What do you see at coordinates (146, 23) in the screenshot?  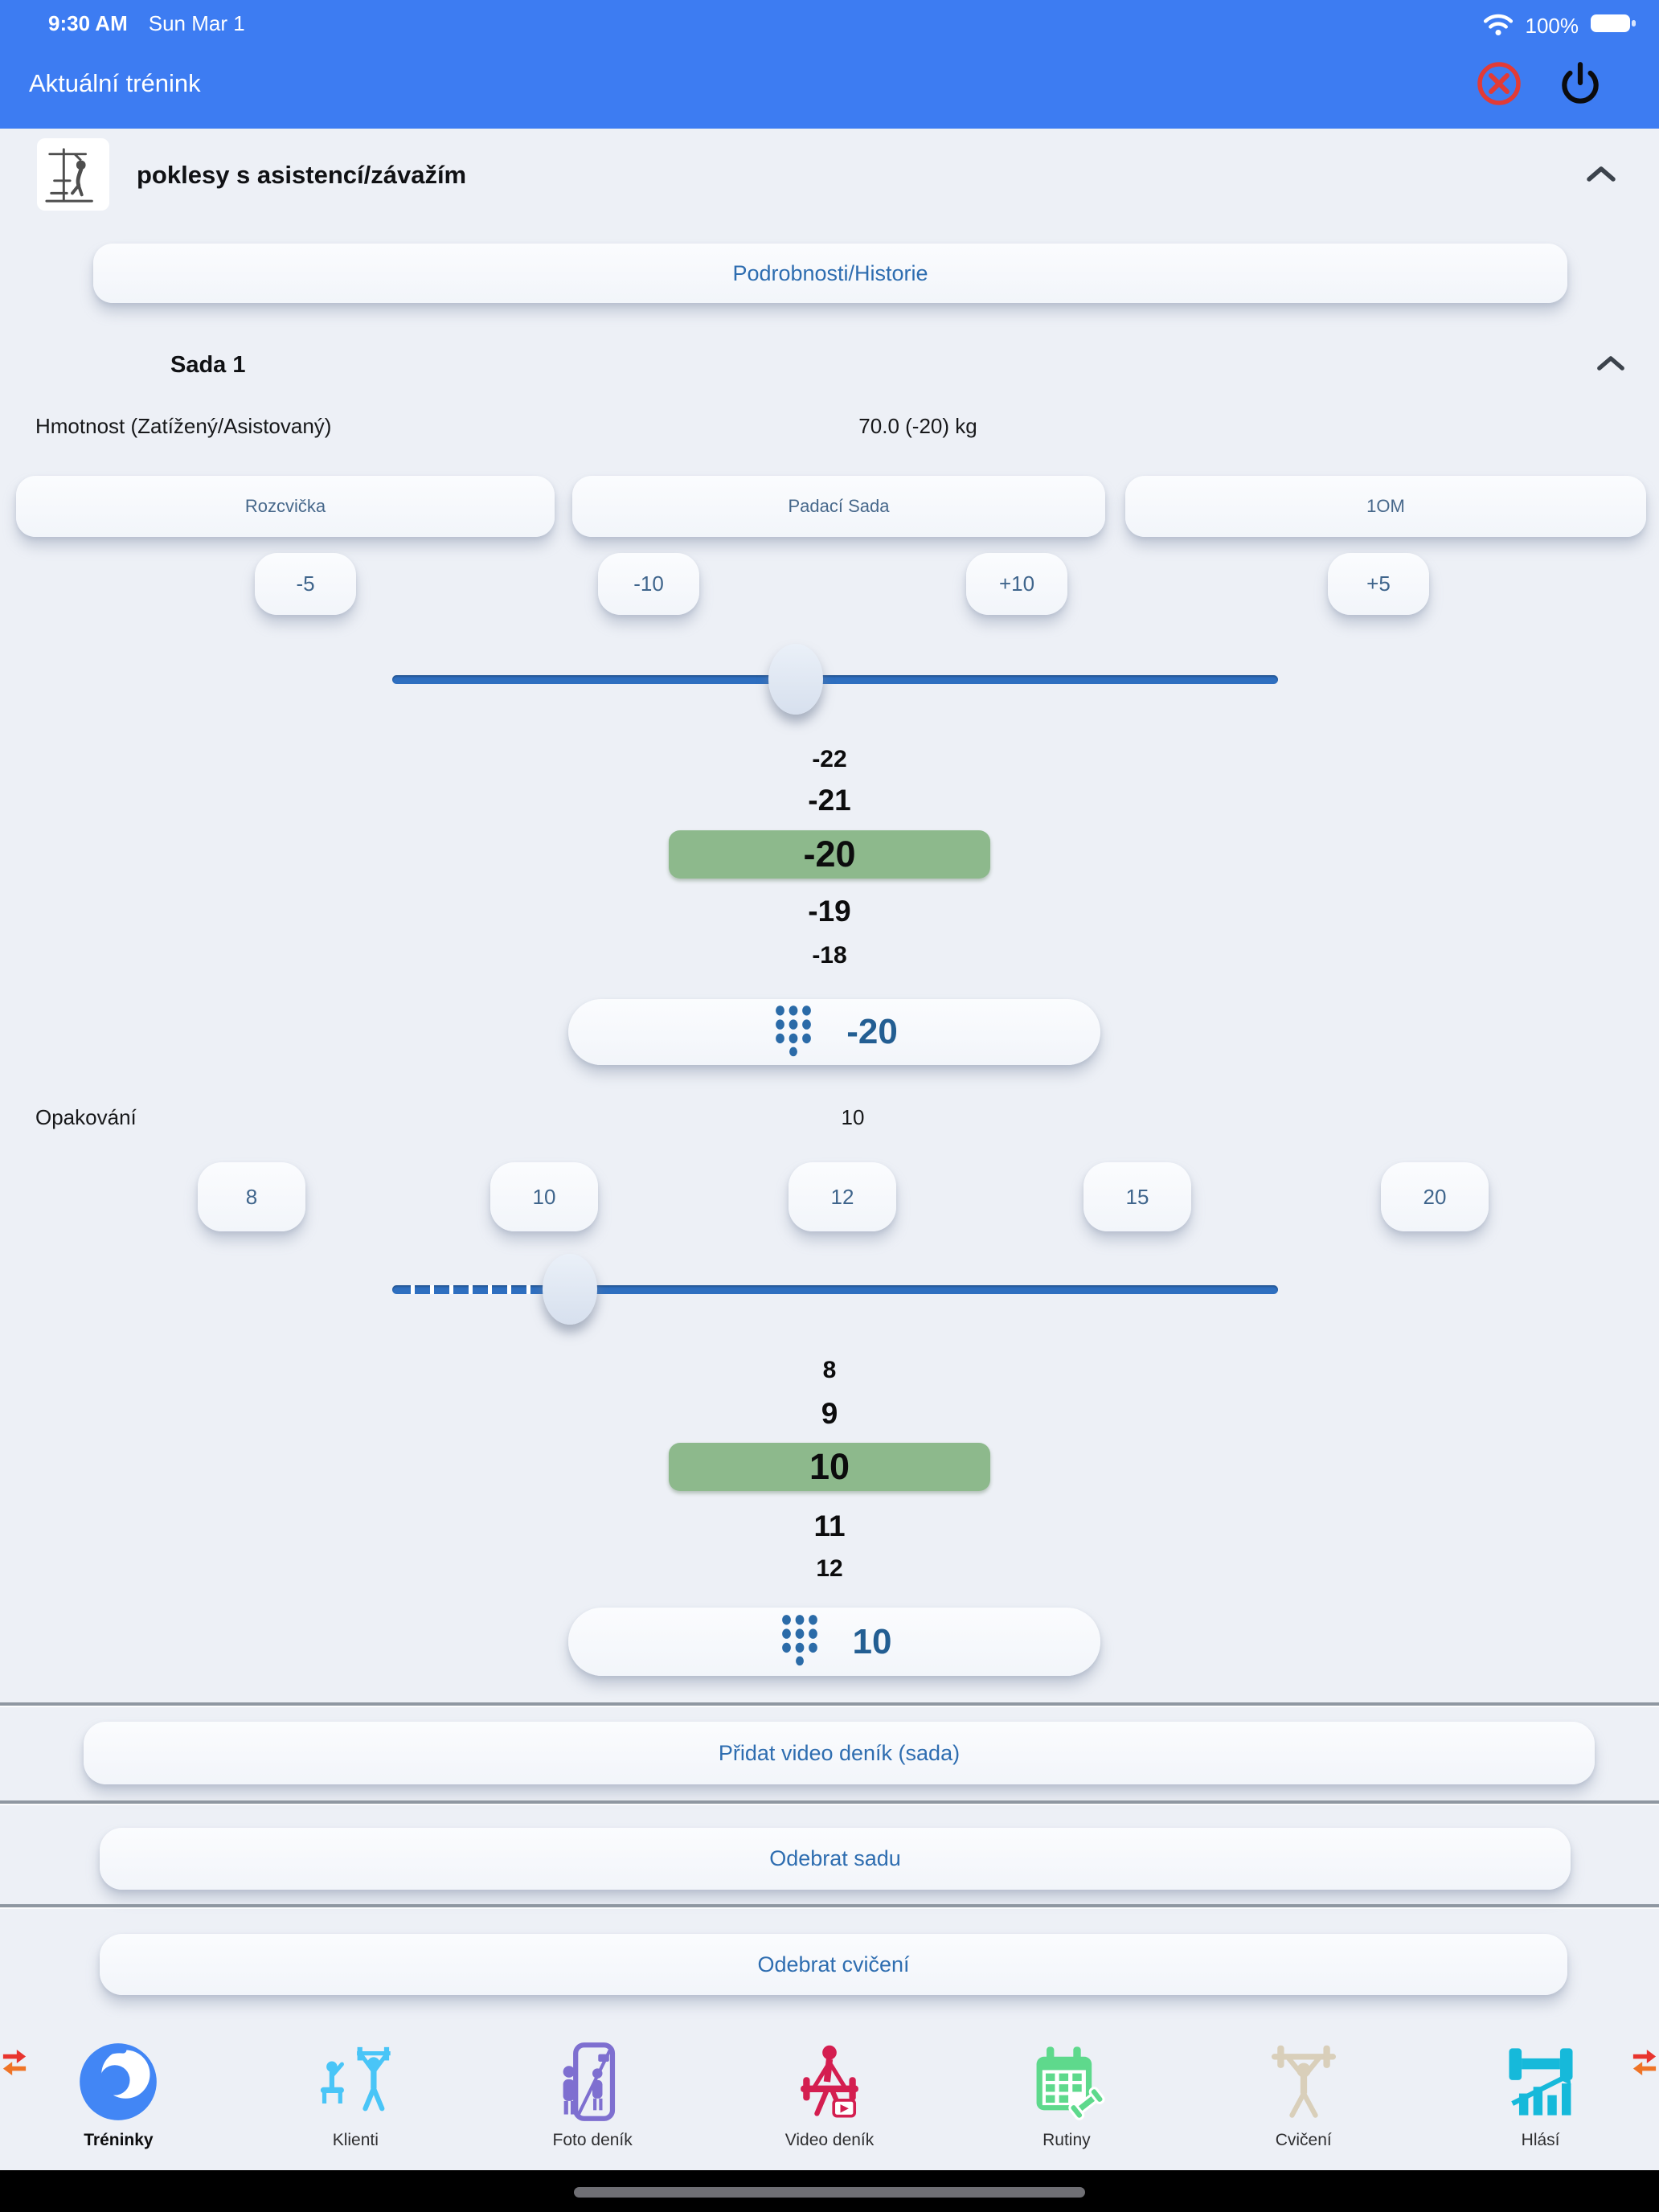 I see `status-bar-left: 9:30 AM Sun Mar 1` at bounding box center [146, 23].